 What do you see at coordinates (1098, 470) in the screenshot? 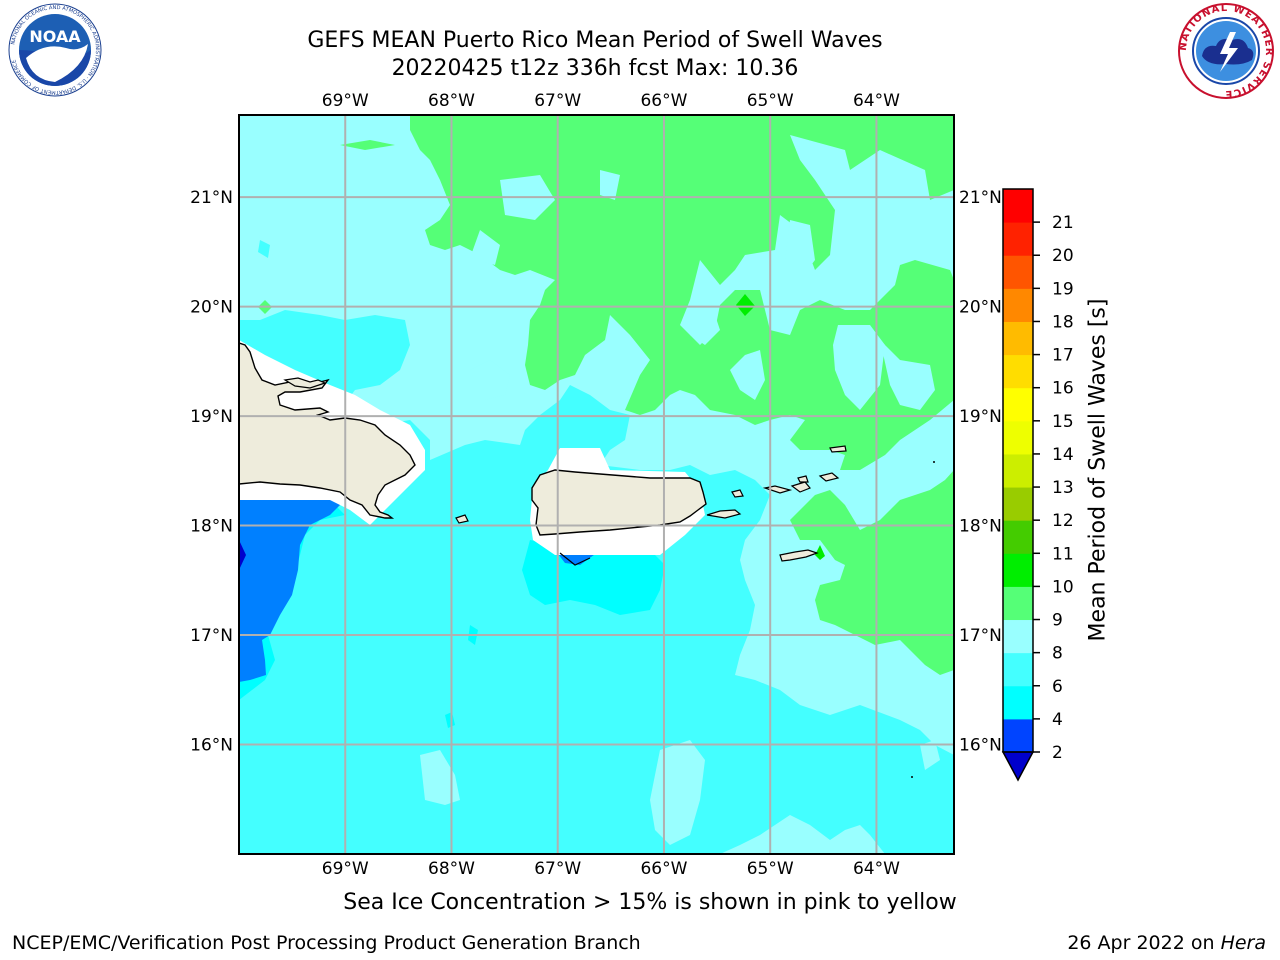
I see `colorbar-label: Mean Period of Swell Waves [s]` at bounding box center [1098, 470].